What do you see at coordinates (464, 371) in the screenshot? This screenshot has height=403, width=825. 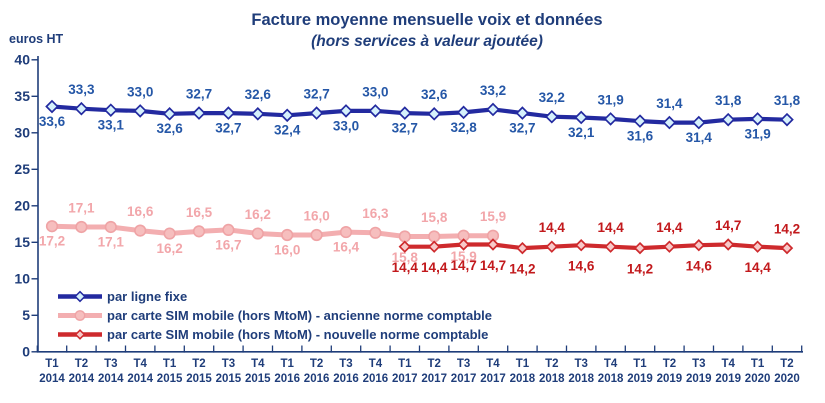 I see `x-tick-label: T3 2017` at bounding box center [464, 371].